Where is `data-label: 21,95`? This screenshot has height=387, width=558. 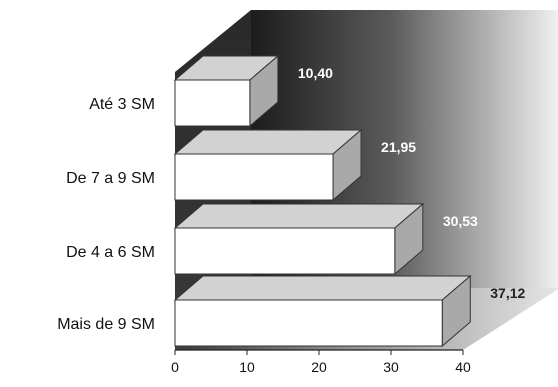 data-label: 21,95 is located at coordinates (398, 147).